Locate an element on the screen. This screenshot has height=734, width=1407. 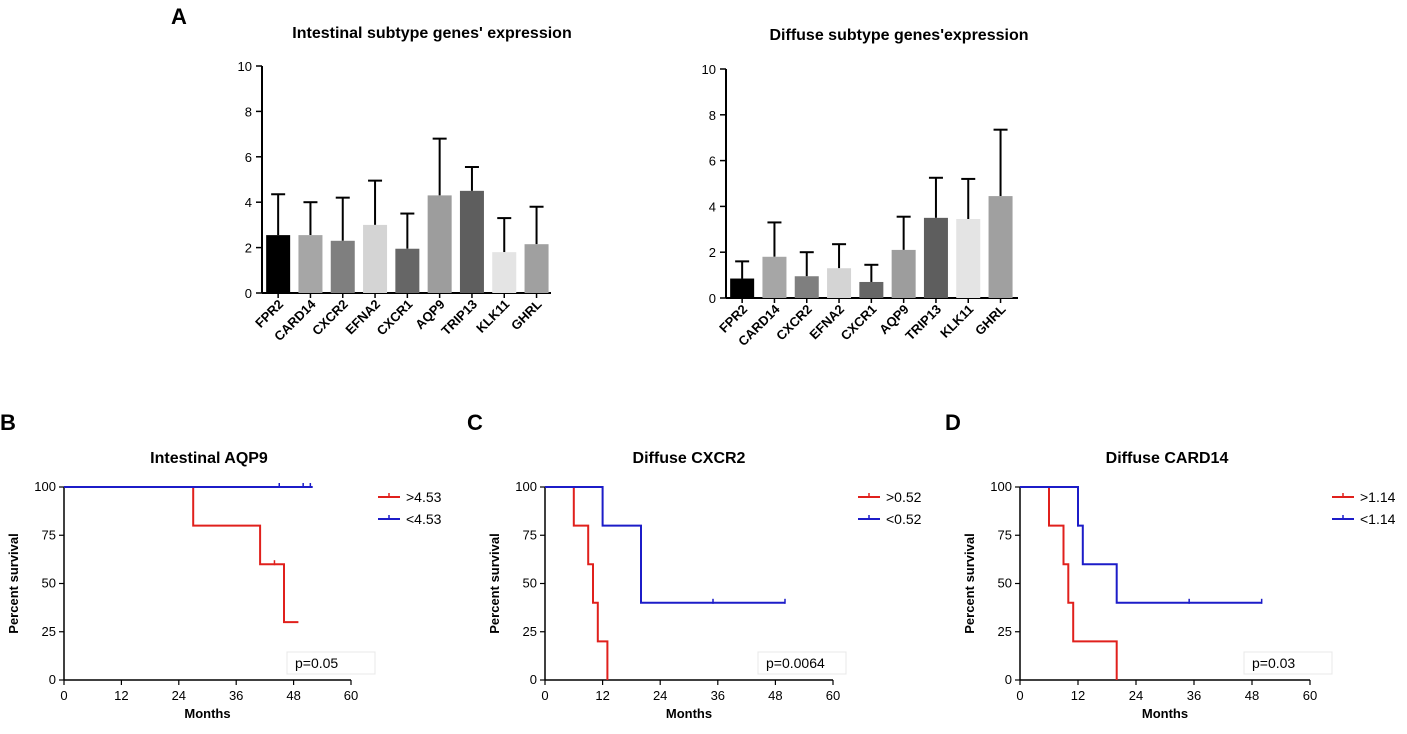
panel-label-b: B is located at coordinates (8, 422).